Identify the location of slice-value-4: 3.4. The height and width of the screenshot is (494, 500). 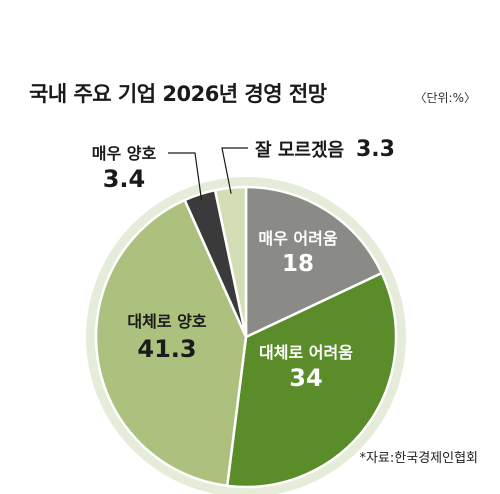
(124, 179).